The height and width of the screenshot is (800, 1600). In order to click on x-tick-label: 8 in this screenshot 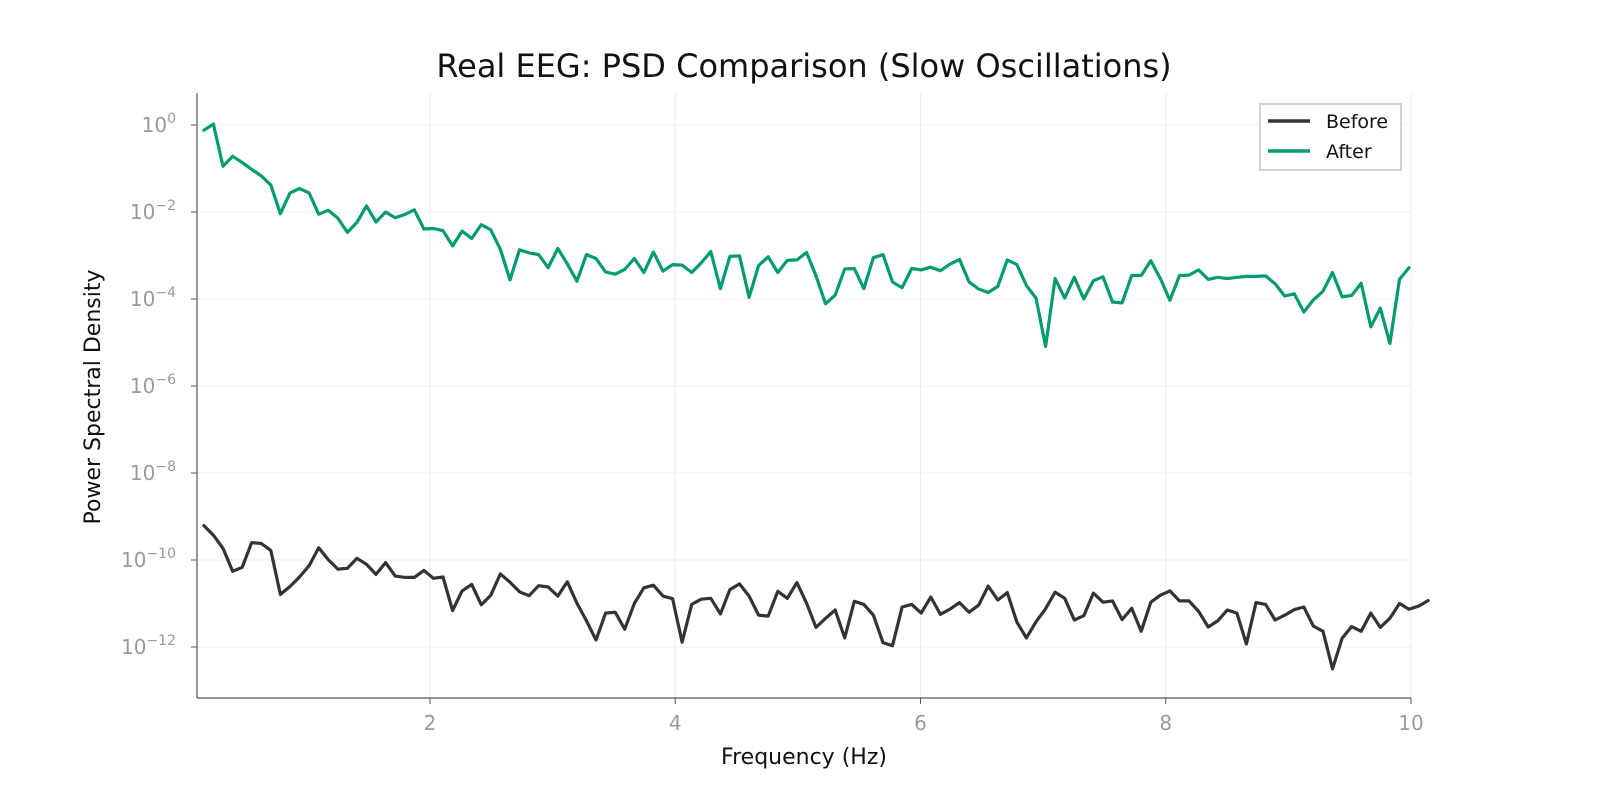, I will do `click(1165, 723)`.